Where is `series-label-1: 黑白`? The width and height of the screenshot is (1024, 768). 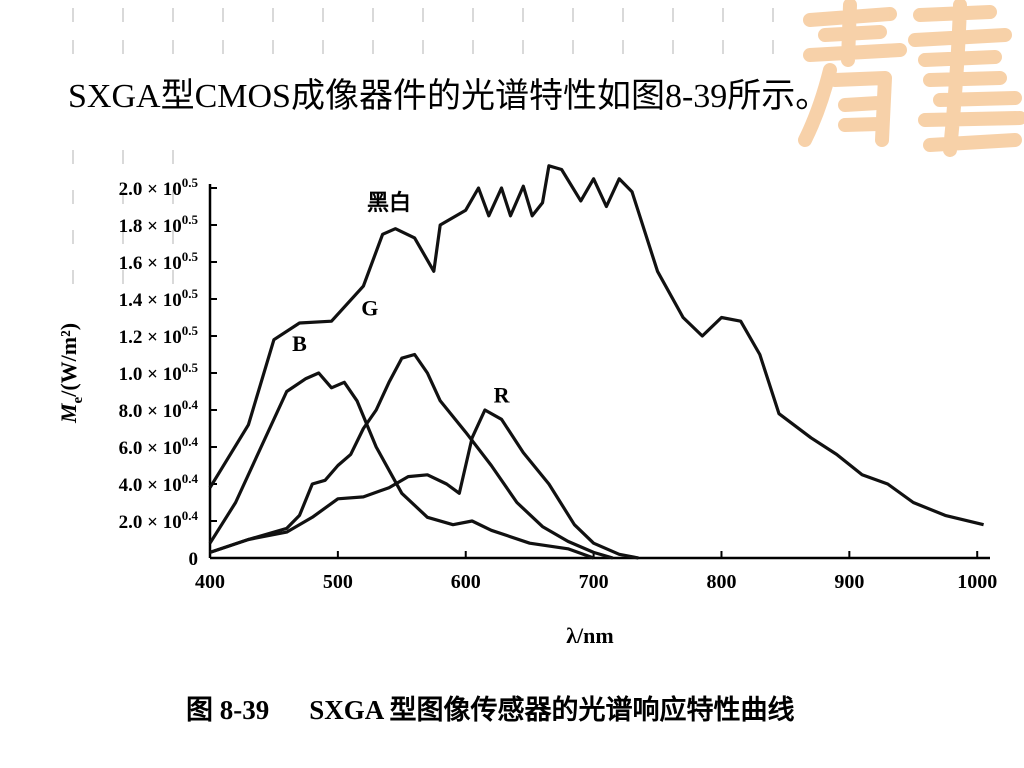 series-label-1: 黑白 is located at coordinates (389, 202).